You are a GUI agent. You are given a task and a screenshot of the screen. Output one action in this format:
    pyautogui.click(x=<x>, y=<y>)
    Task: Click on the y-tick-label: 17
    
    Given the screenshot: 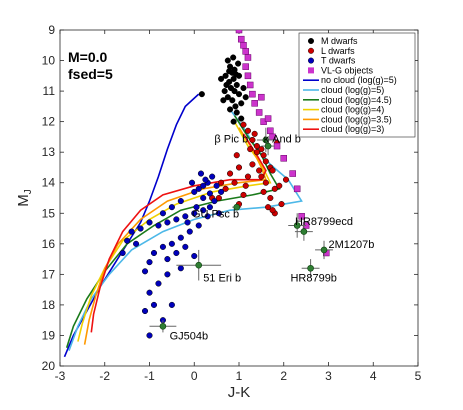 What is the action you would take?
    pyautogui.click(x=49, y=274)
    